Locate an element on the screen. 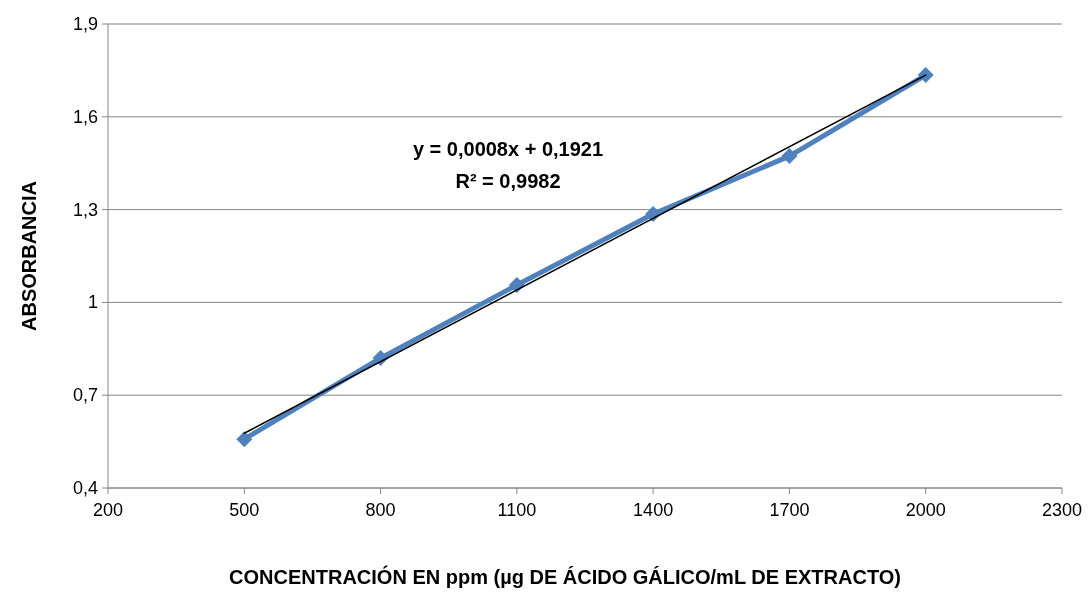 The width and height of the screenshot is (1092, 598). y-tick-label: 1,9 is located at coordinates (85, 24).